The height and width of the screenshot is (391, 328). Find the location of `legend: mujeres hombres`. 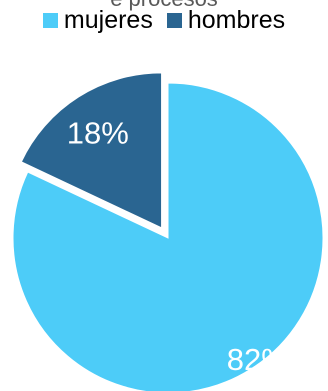

legend: mujeres hombres is located at coordinates (164, 20).